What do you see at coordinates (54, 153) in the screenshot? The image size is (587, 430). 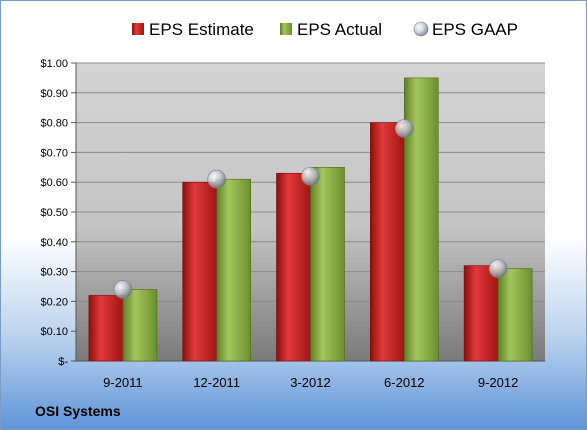 I see `y-tick-label: $0.70` at bounding box center [54, 153].